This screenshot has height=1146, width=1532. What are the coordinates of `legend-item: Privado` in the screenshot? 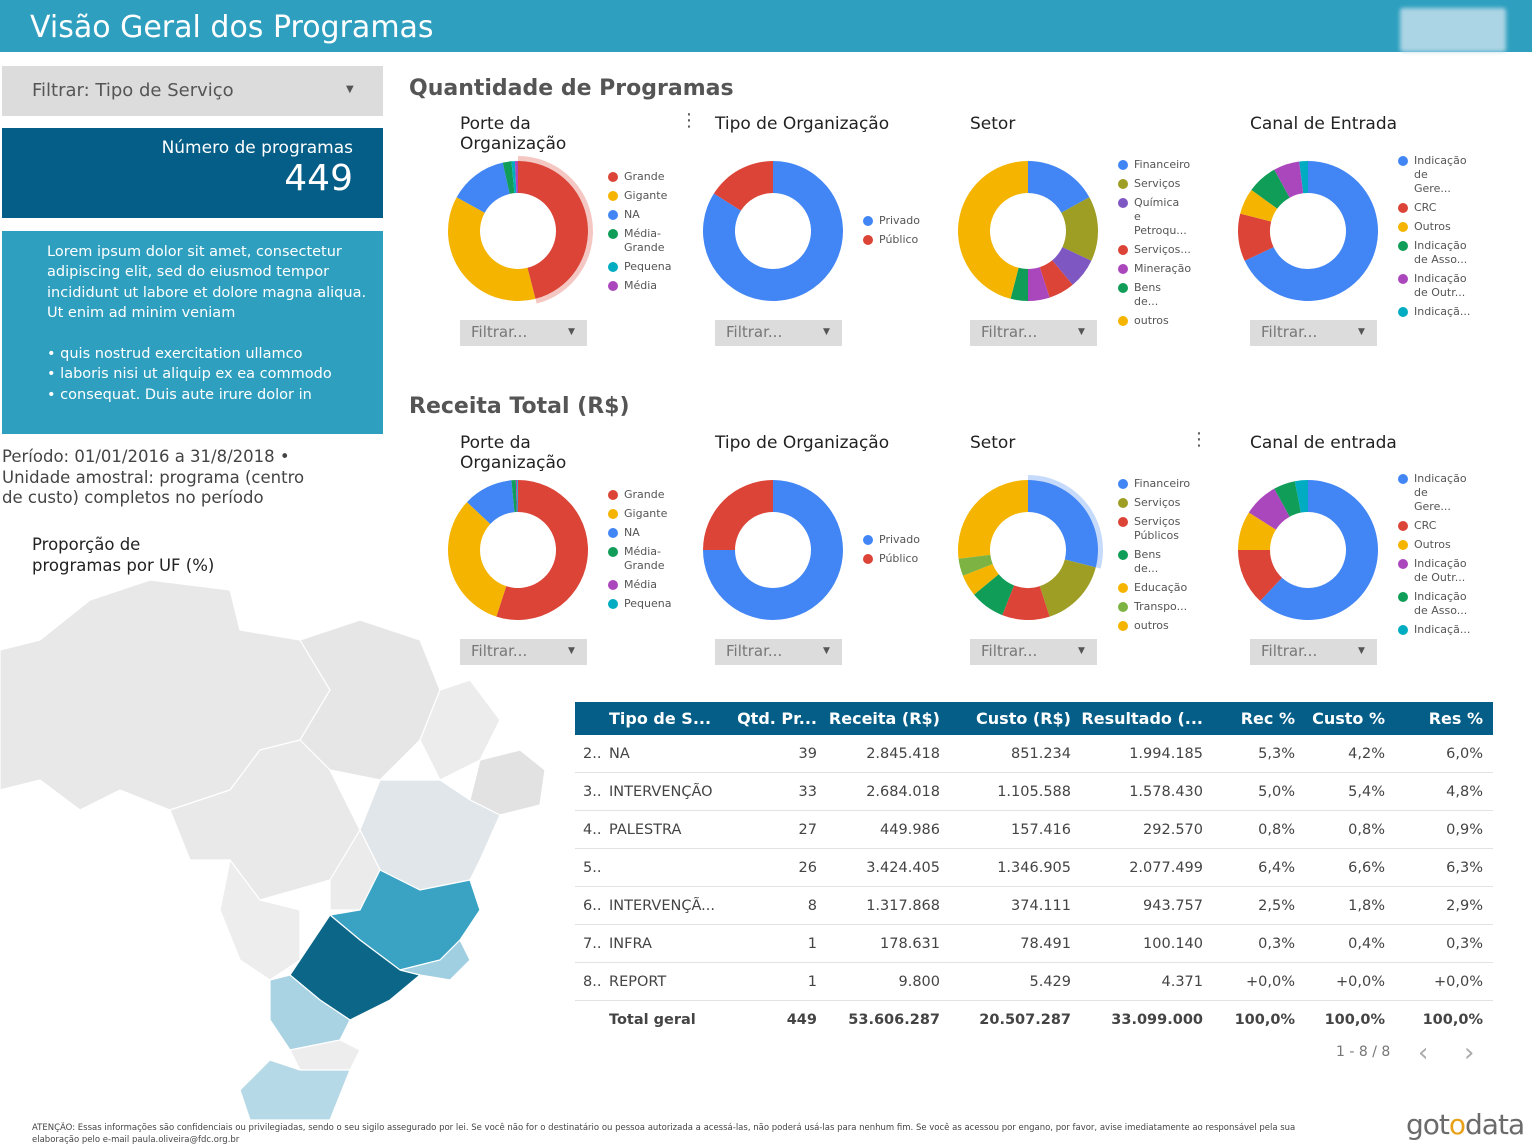 It's located at (898, 540).